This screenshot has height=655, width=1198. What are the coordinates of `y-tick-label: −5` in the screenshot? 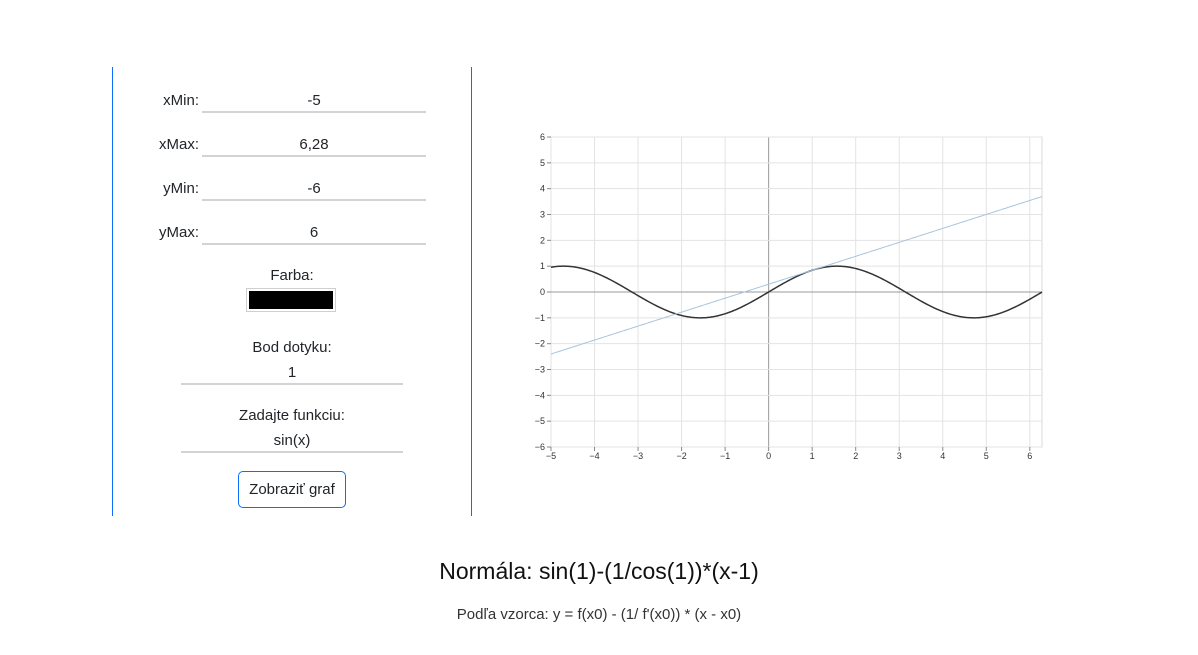 It's located at (540, 421).